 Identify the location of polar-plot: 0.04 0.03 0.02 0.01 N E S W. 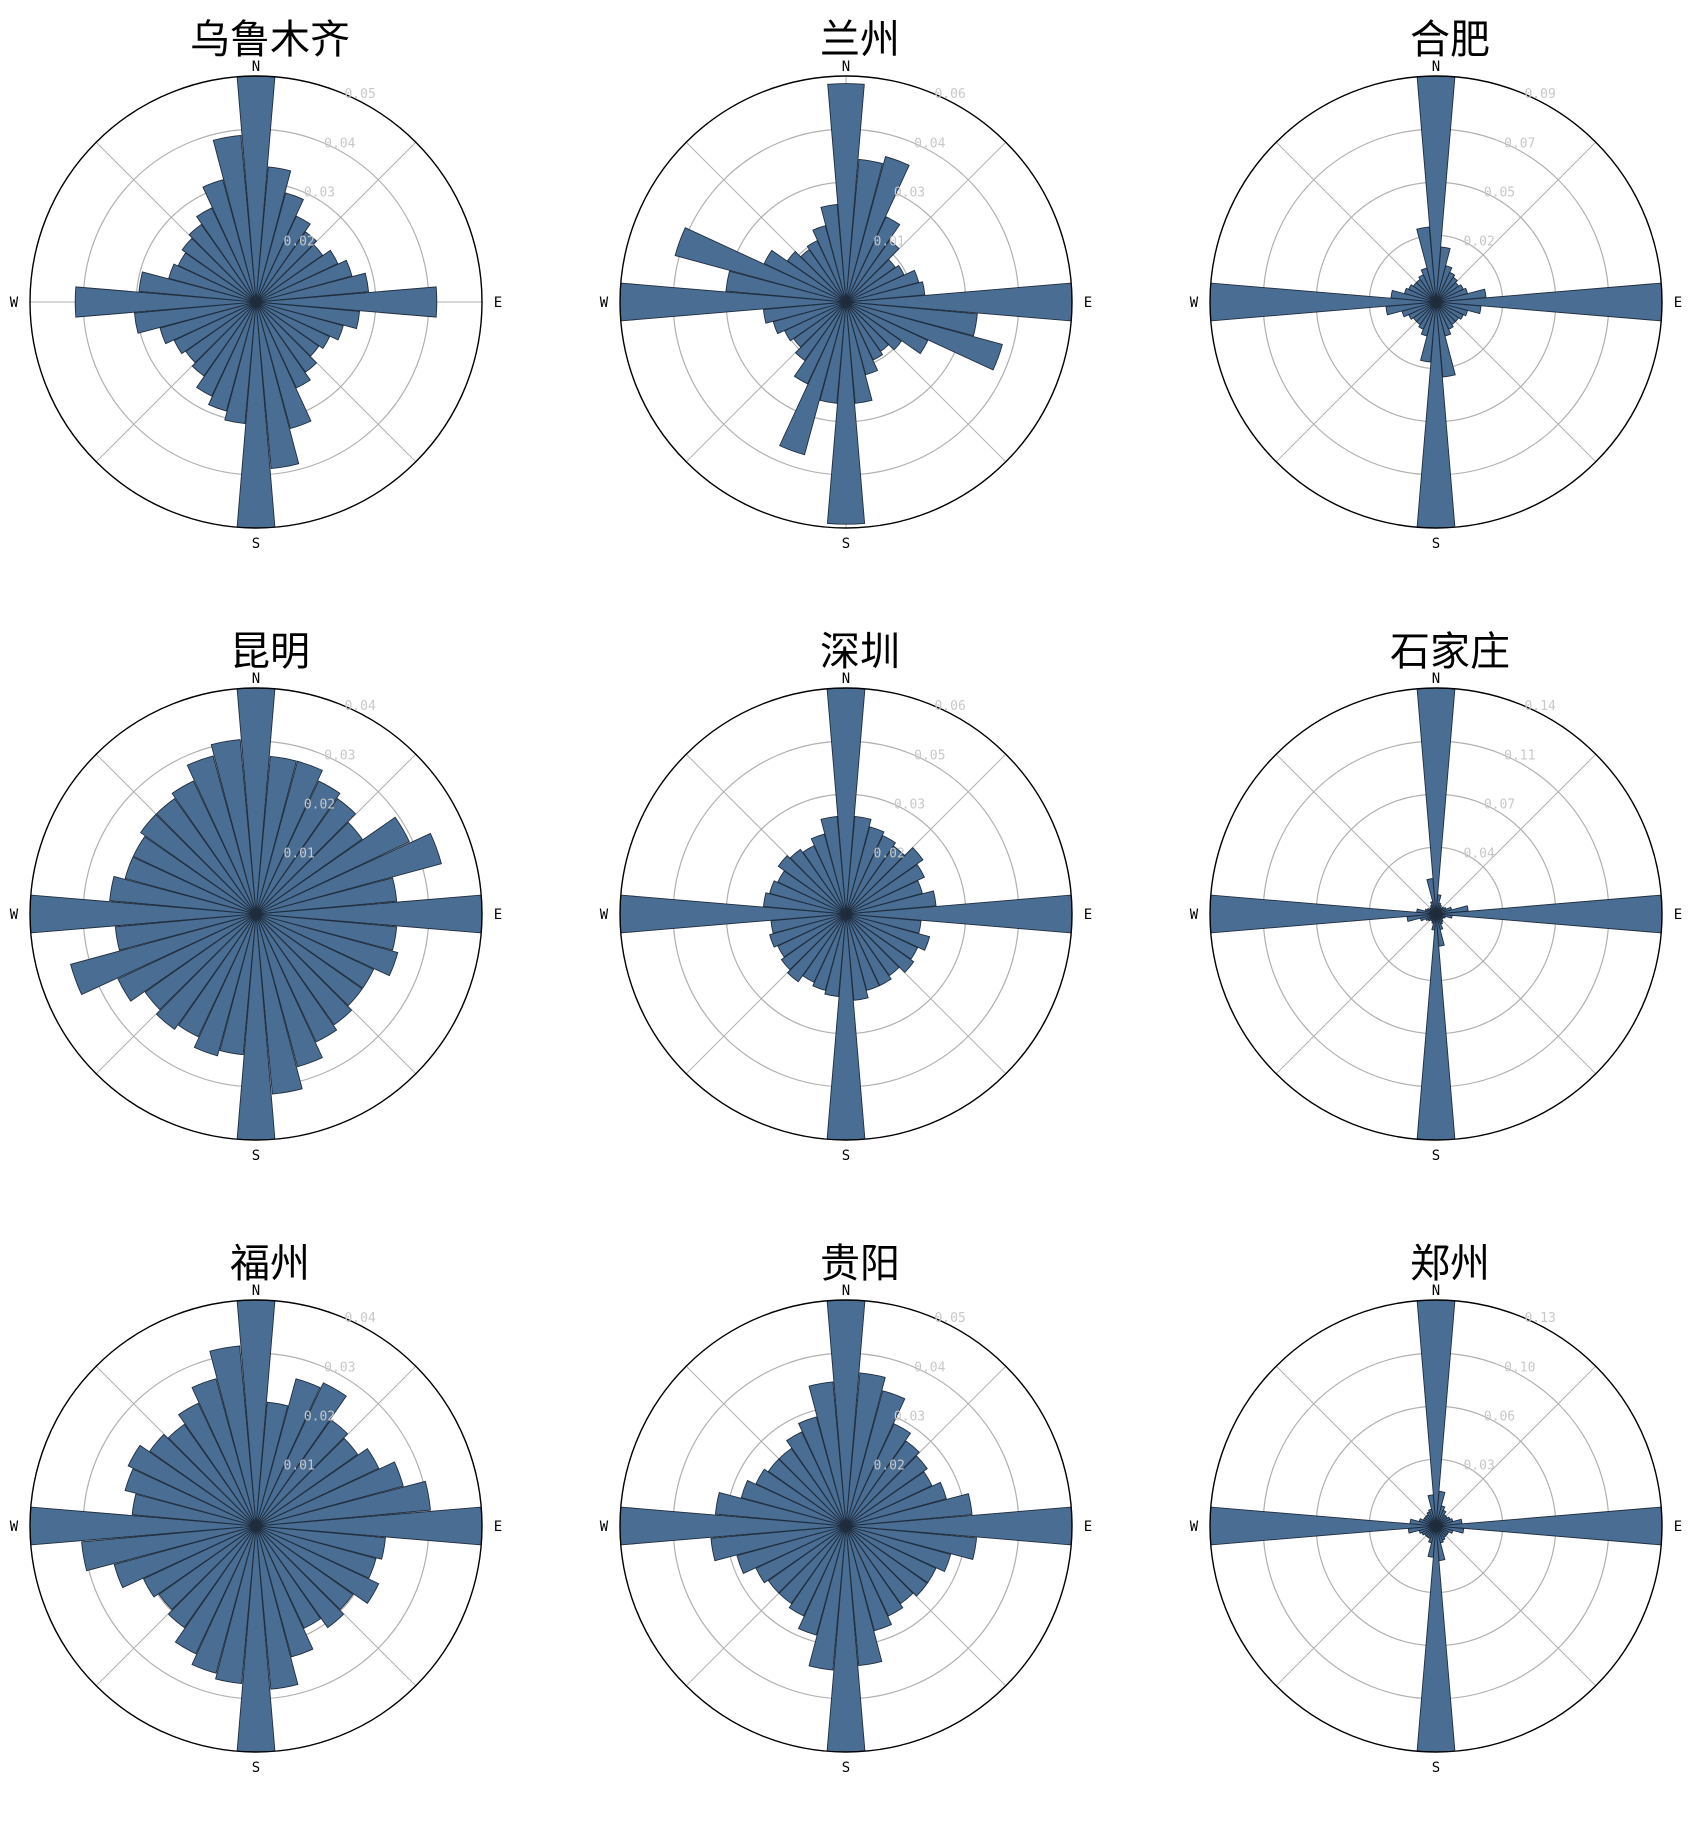
(256, 917).